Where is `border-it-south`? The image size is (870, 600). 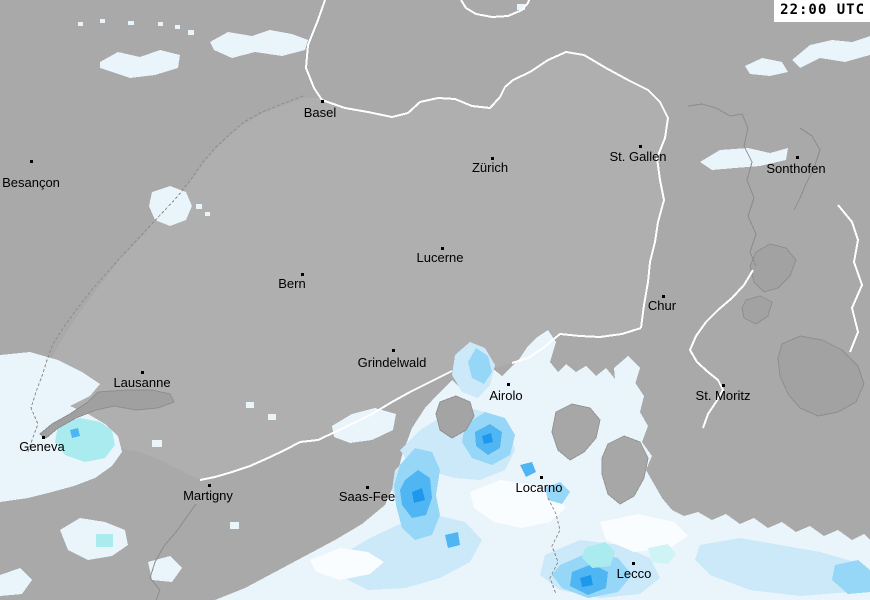
border-it-south is located at coordinates (554, 546).